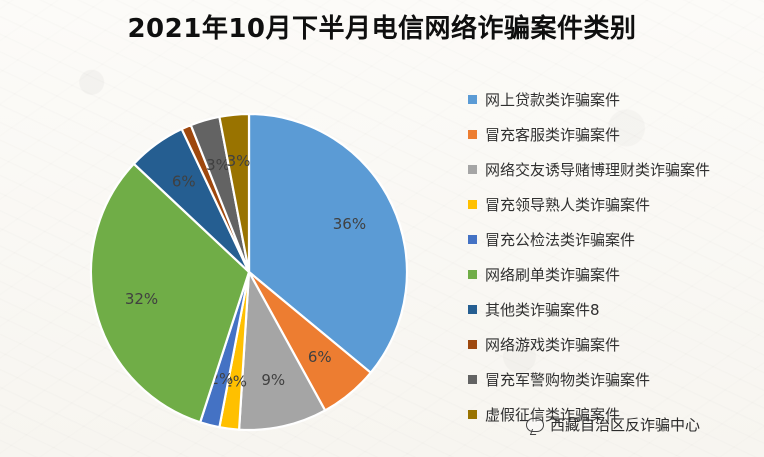 This screenshot has width=764, height=457. I want to click on watermark: 西藏自治区反诈骗中心, so click(613, 424).